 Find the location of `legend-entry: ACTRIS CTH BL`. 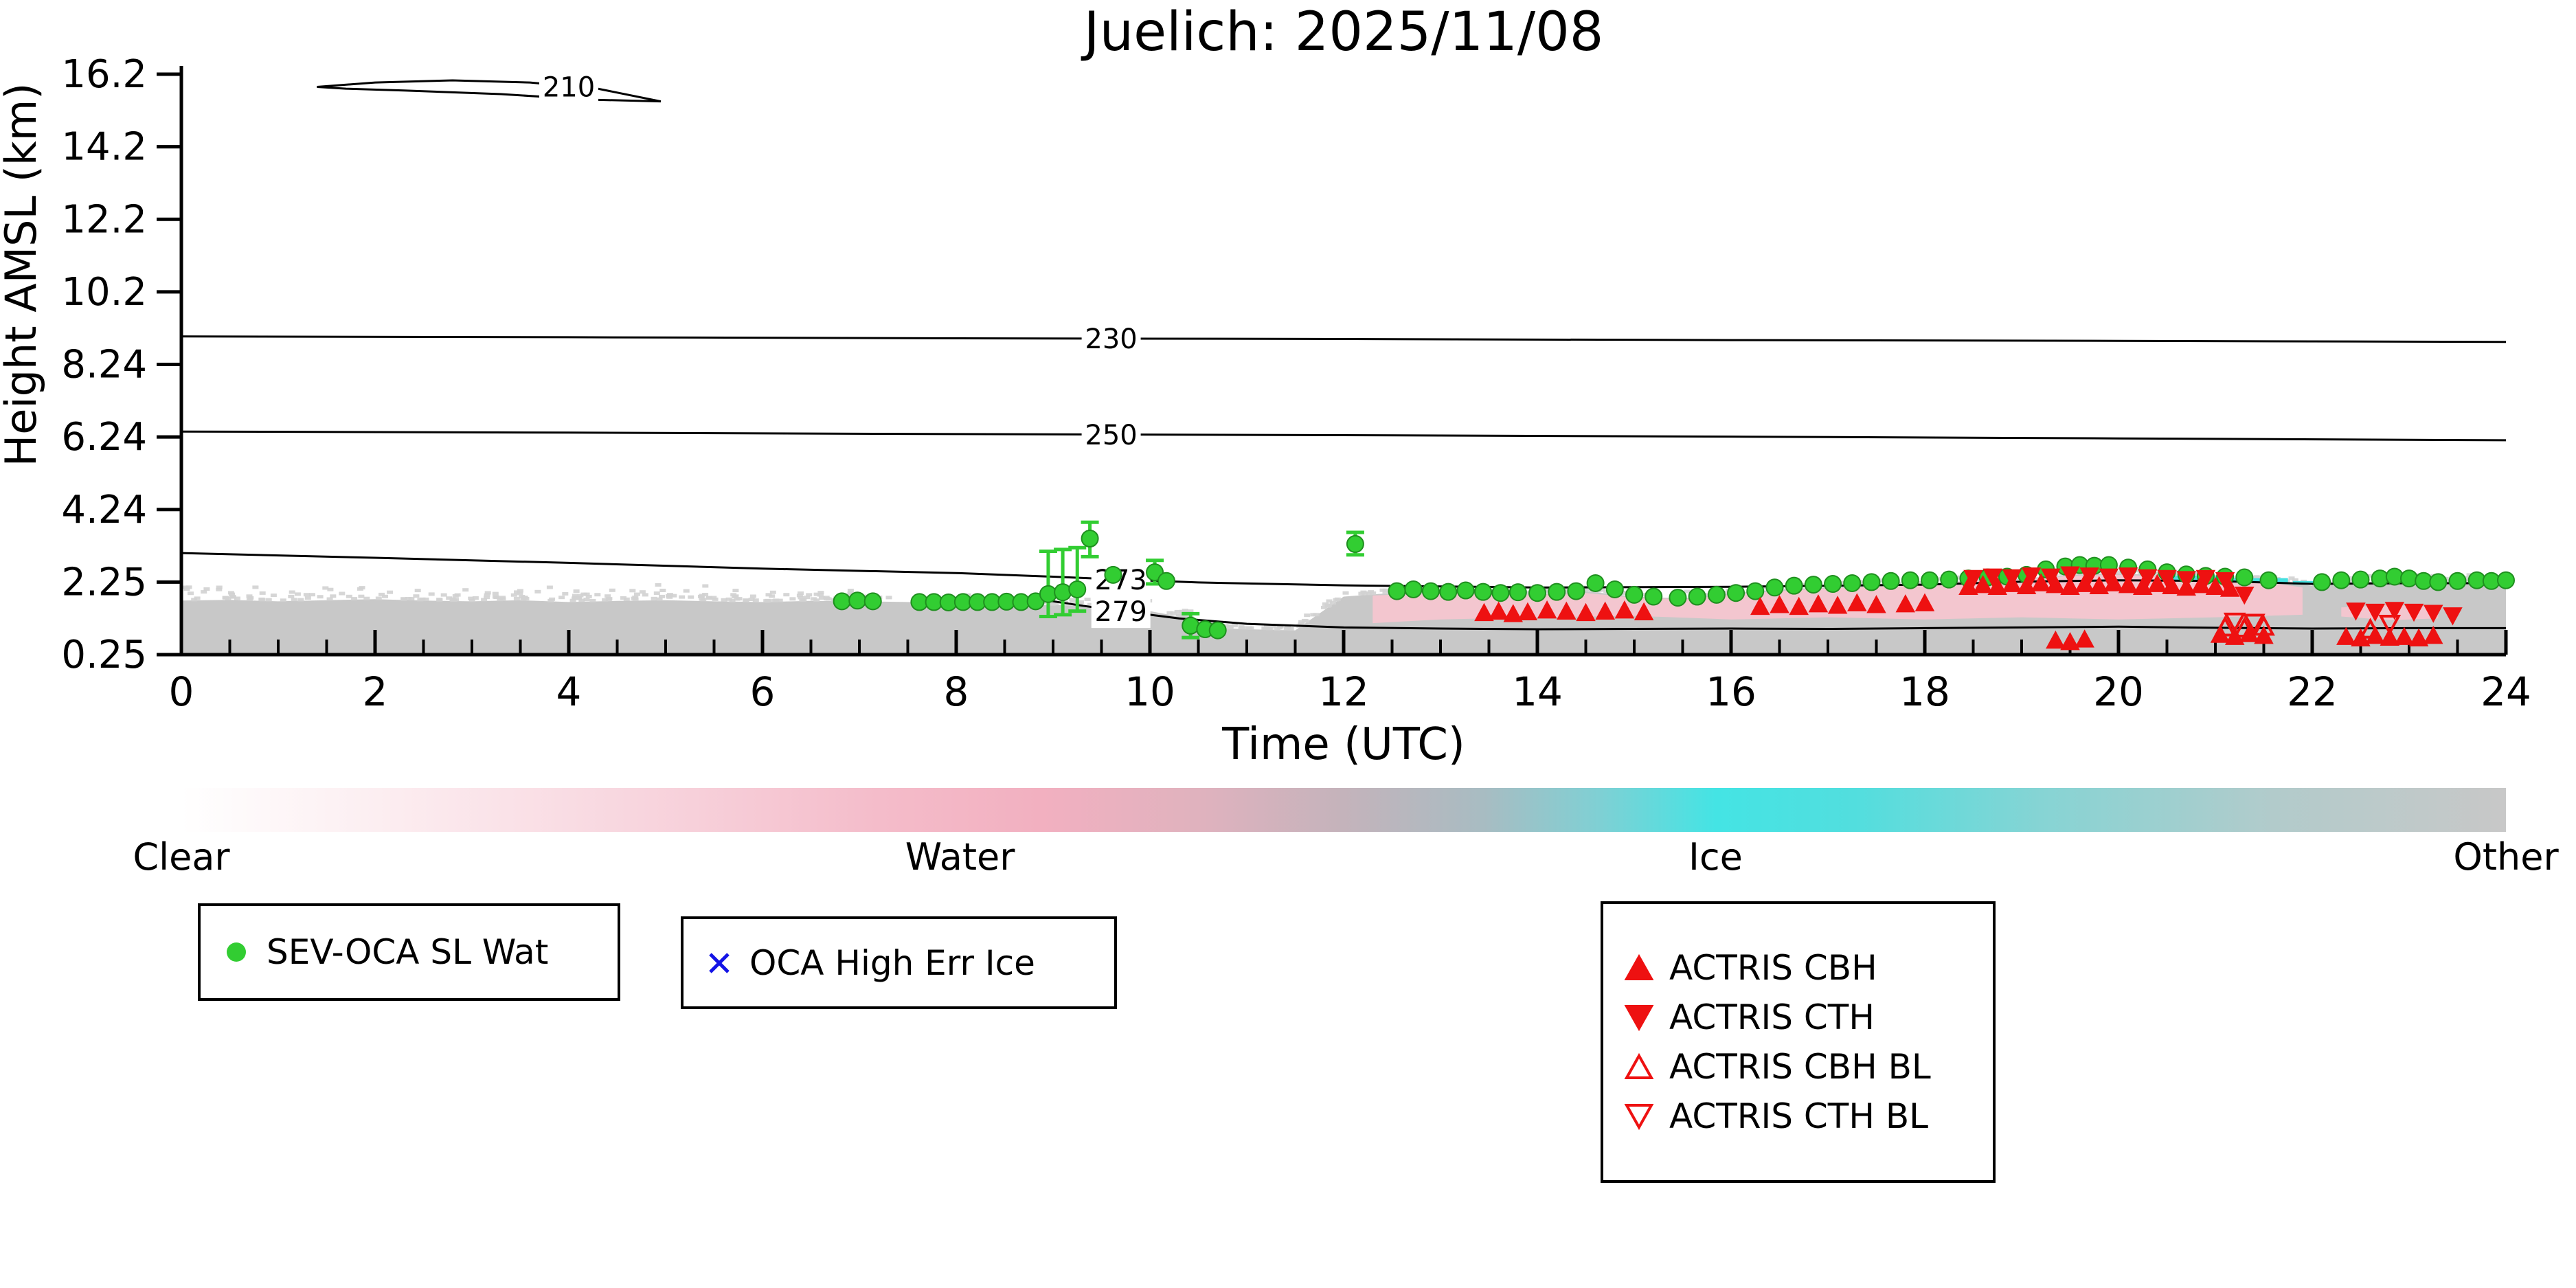

legend-entry: ACTRIS CTH BL is located at coordinates (1798, 1116).